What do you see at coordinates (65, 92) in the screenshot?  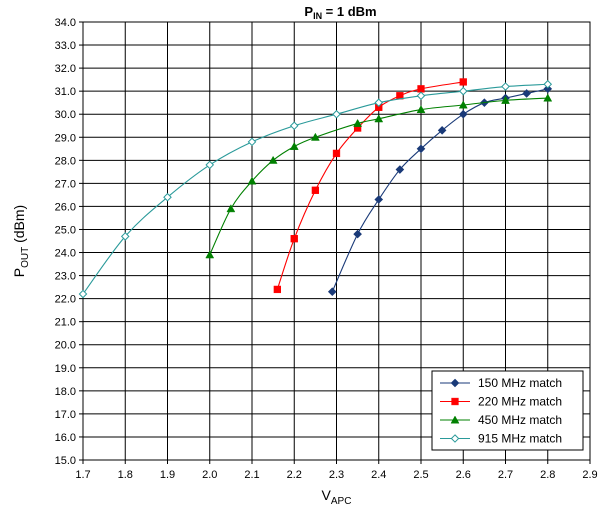 I see `y-tick-label: 31.0` at bounding box center [65, 92].